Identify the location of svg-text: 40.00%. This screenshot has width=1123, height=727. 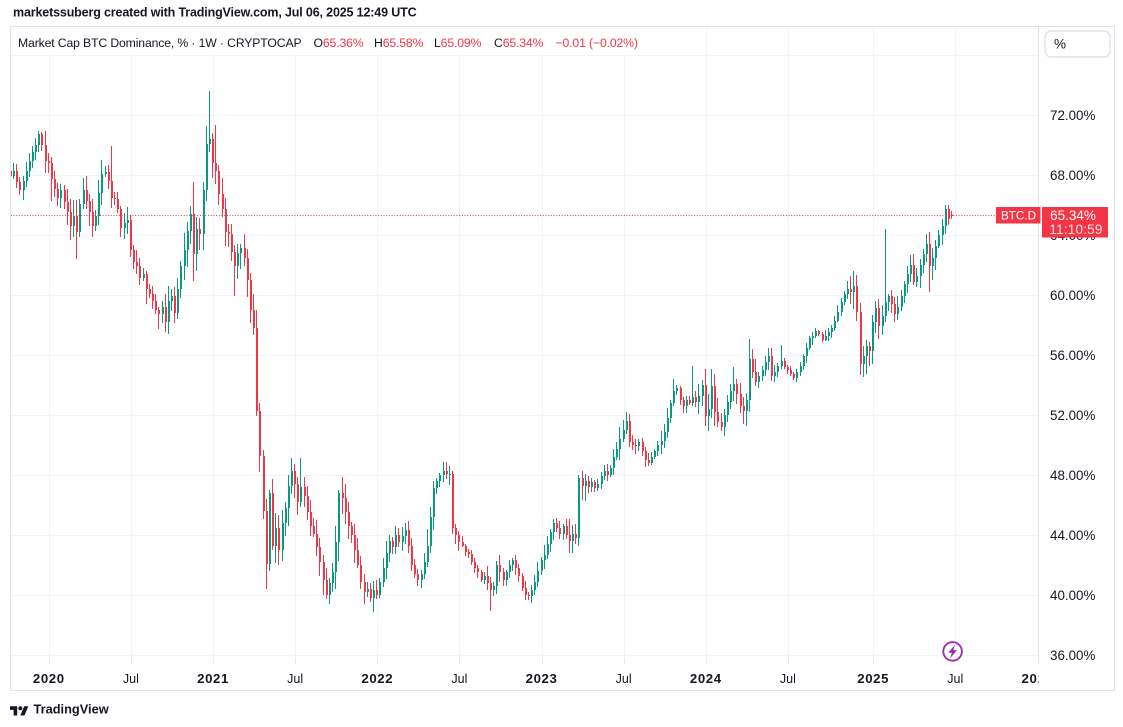
(1073, 595).